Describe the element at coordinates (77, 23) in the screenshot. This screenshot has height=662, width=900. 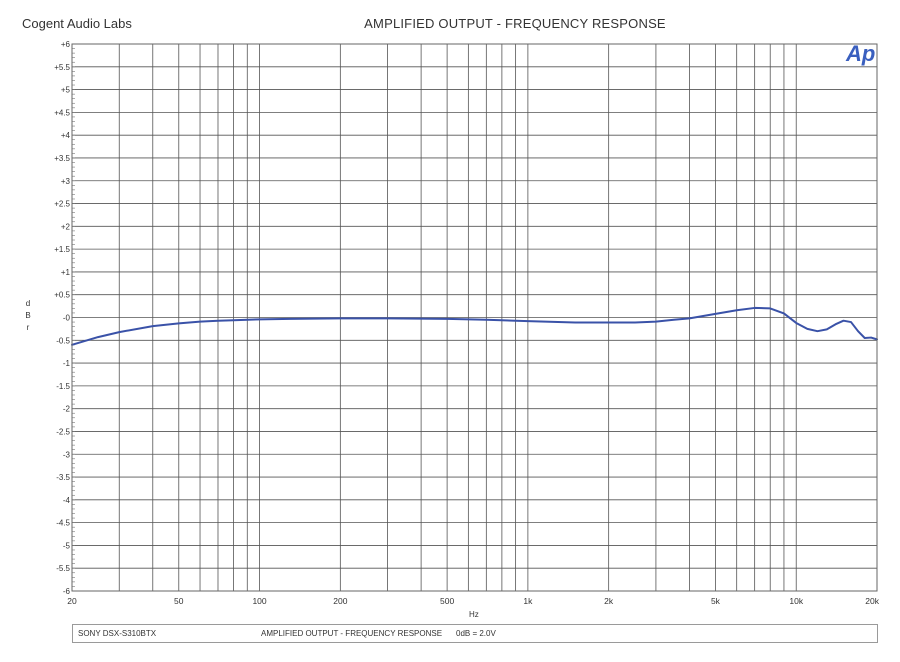
I see `company-name: Cogent Audio Labs` at that location.